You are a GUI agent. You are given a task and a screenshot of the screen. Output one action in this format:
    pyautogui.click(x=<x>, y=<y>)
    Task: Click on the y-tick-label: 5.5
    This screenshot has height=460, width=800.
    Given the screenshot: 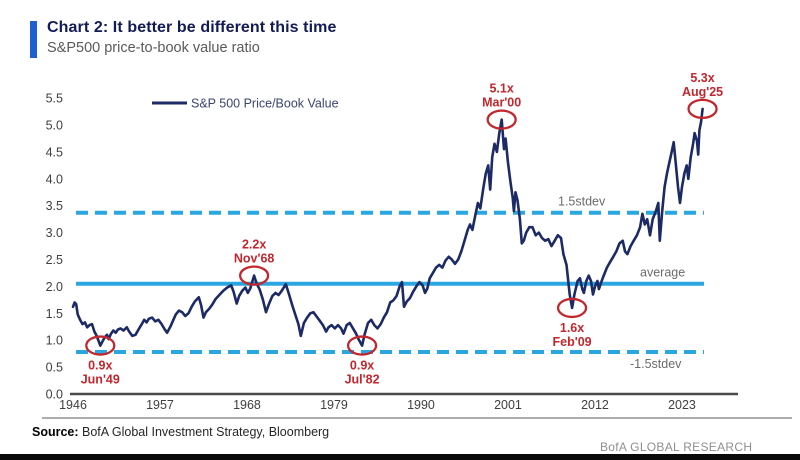 What is the action you would take?
    pyautogui.click(x=54, y=99)
    